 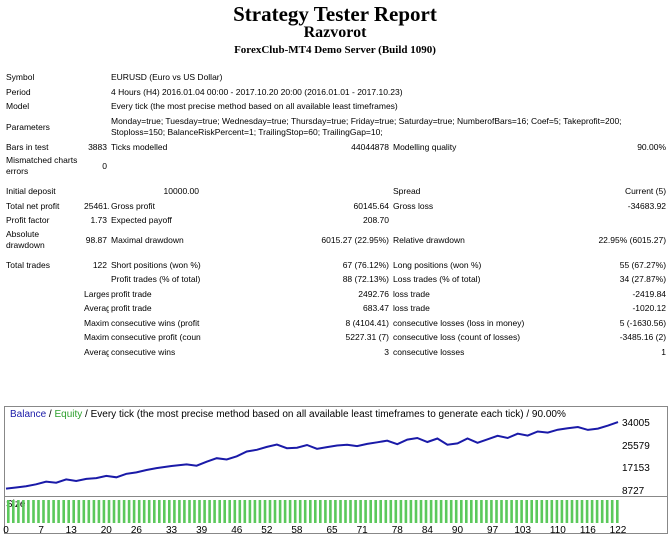 I want to click on x-tick-label: 97, so click(x=493, y=530).